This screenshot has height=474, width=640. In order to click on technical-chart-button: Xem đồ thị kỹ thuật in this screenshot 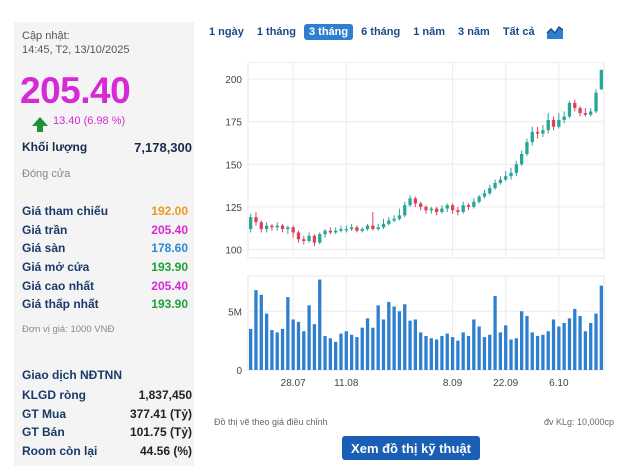, I will do `click(411, 448)`.